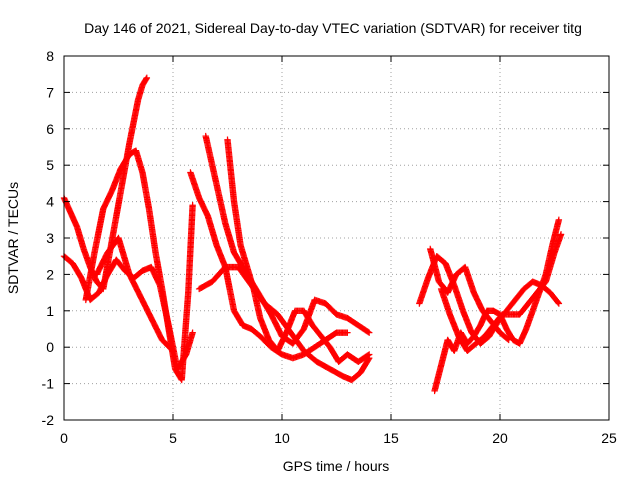 This screenshot has width=640, height=480. I want to click on y-tick-label: 0, so click(50, 347).